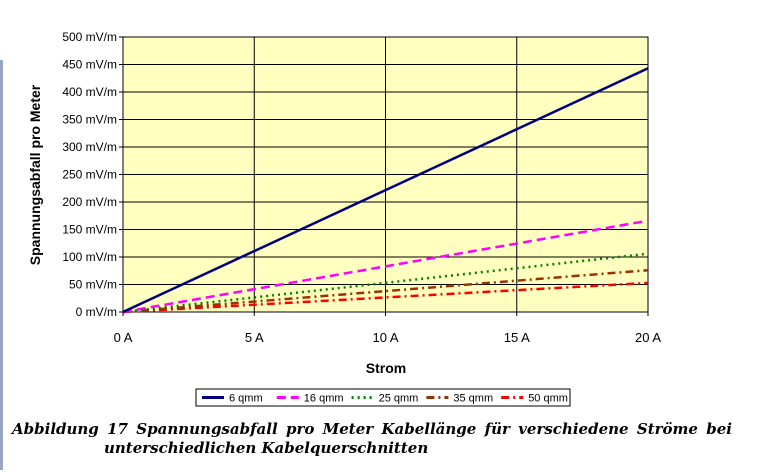  I want to click on legend-label: 6 qmm, so click(246, 399).